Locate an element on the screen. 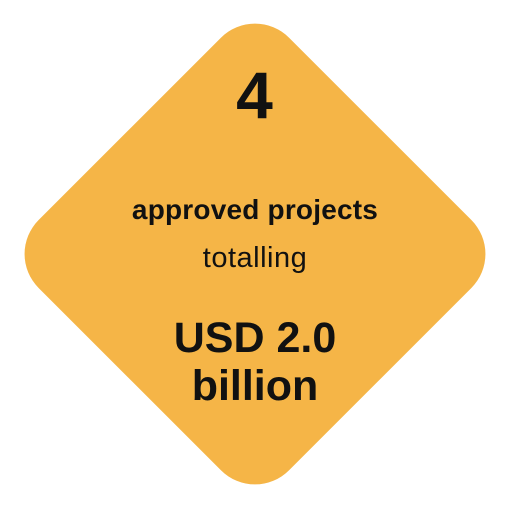 The width and height of the screenshot is (510, 509). stat-title: approved projects is located at coordinates (255, 209).